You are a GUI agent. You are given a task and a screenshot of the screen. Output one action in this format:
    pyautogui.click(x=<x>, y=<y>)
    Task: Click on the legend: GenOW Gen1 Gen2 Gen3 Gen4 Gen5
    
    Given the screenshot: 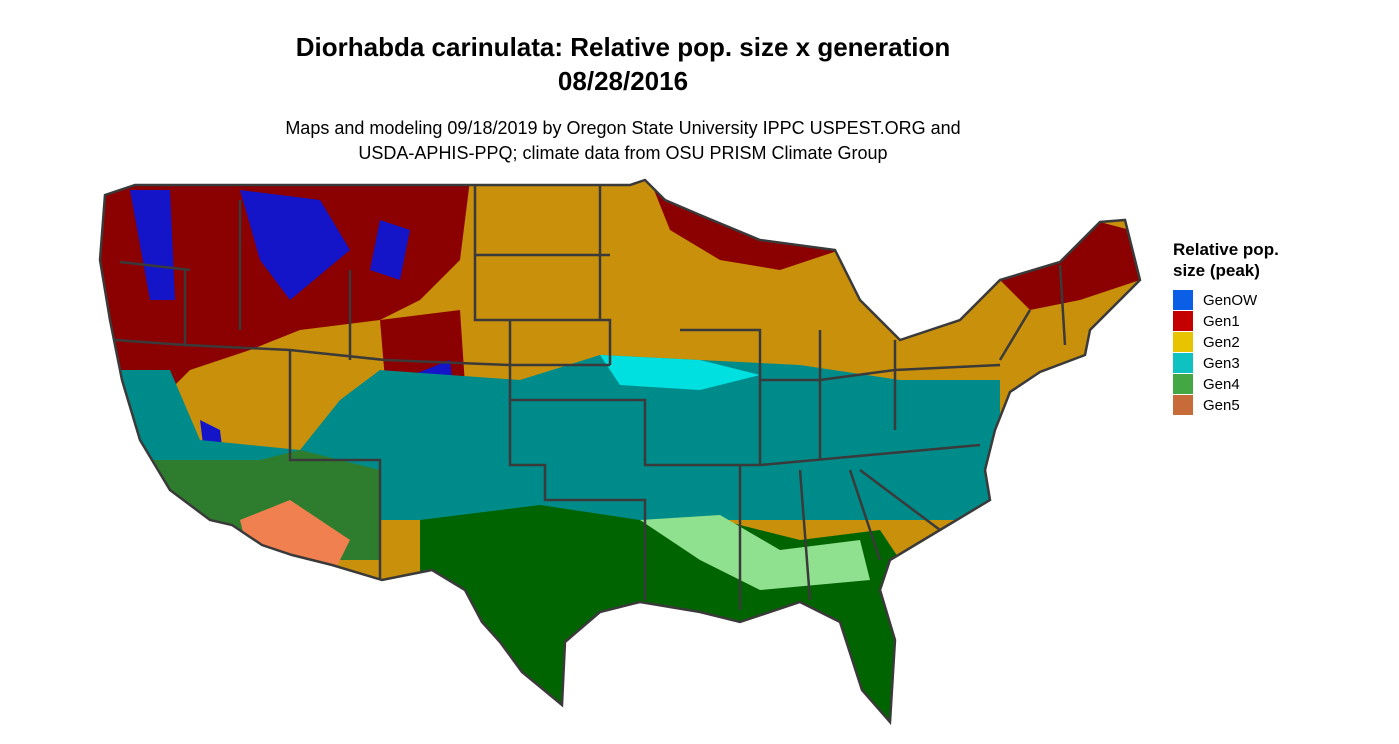 What is the action you would take?
    pyautogui.click(x=1215, y=352)
    